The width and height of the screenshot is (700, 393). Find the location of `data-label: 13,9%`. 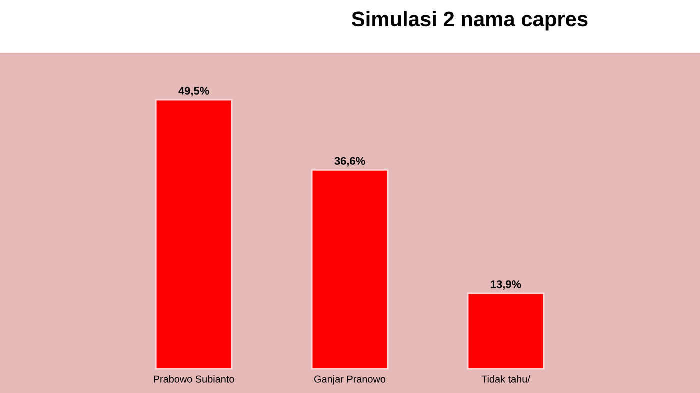

data-label: 13,9% is located at coordinates (506, 285).